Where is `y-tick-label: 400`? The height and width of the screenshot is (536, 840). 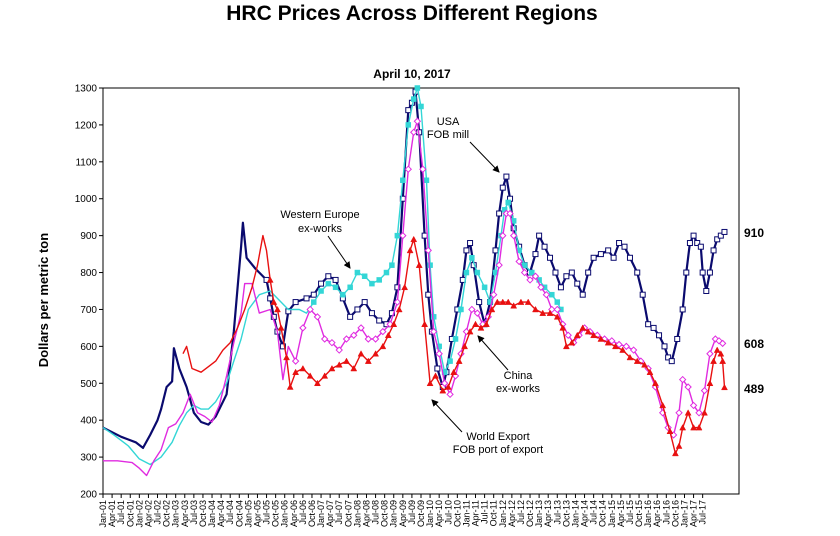
y-tick-label: 400 is located at coordinates (88, 421).